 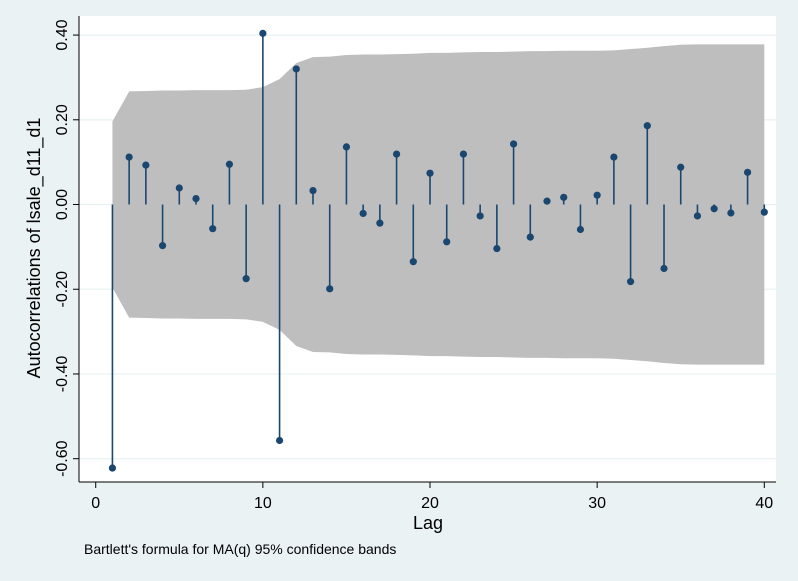 I want to click on x-tick-label-0: 0, so click(x=95, y=503).